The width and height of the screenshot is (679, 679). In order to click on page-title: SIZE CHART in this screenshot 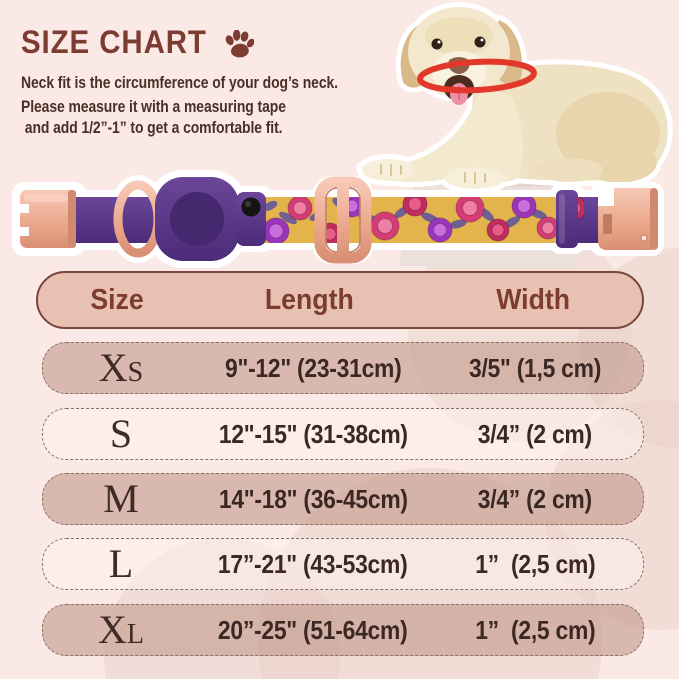, I will do `click(122, 42)`.